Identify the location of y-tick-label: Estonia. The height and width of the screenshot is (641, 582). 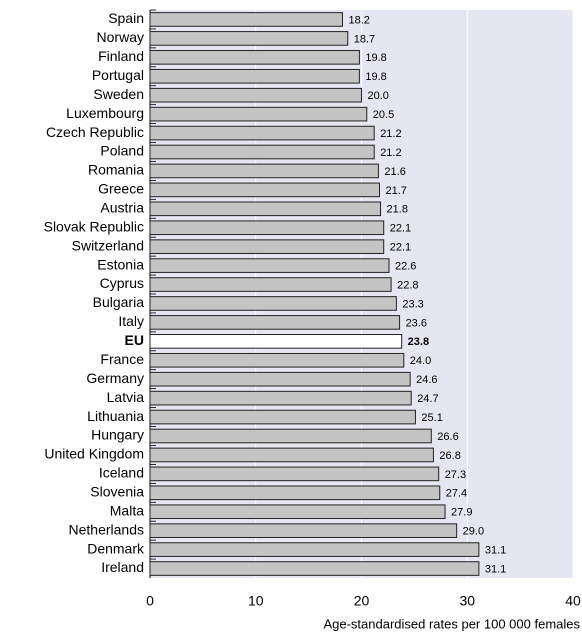
(120, 264).